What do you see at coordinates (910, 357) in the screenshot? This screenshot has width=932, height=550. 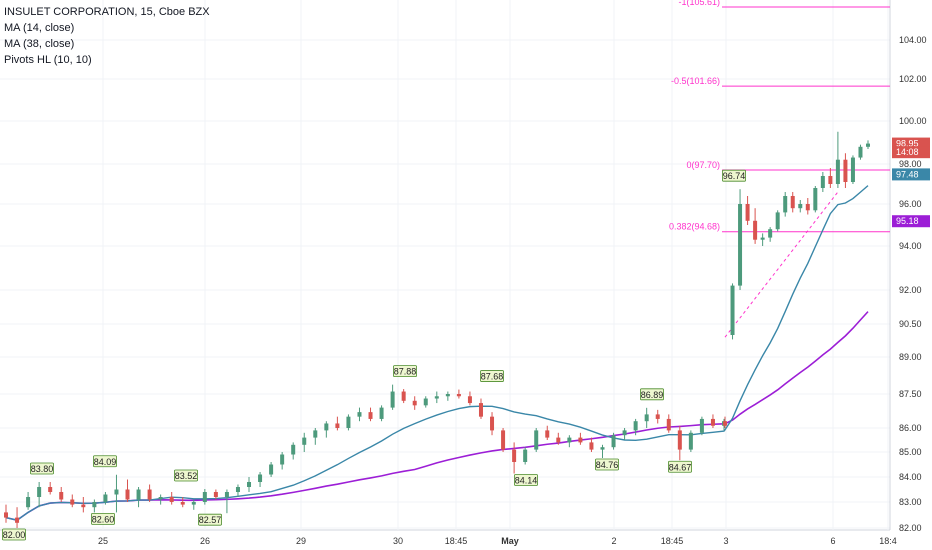 I see `y-tick-label: 89.00` at bounding box center [910, 357].